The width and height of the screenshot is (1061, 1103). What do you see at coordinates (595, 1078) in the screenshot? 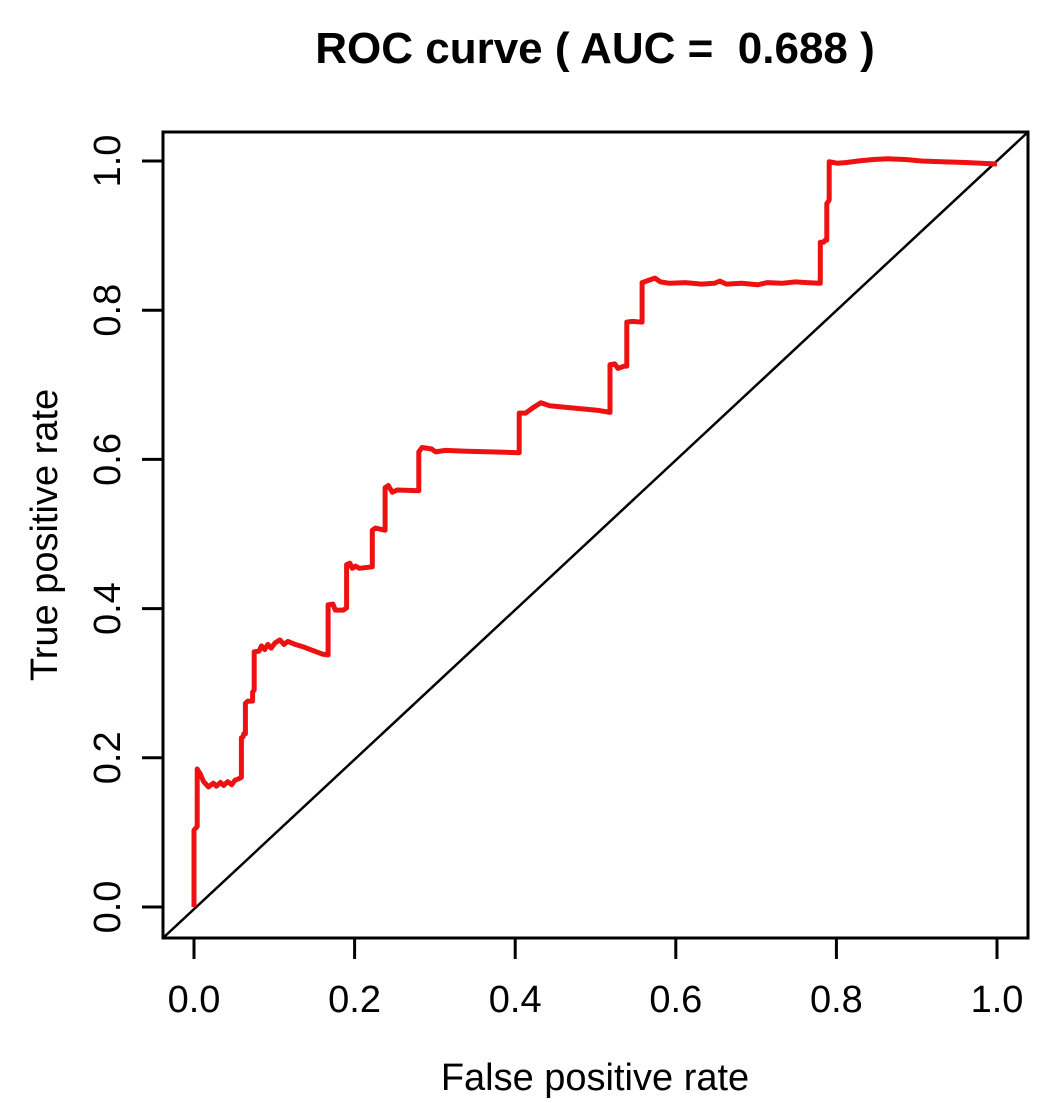
I see `x-axis-label: False positive rate` at bounding box center [595, 1078].